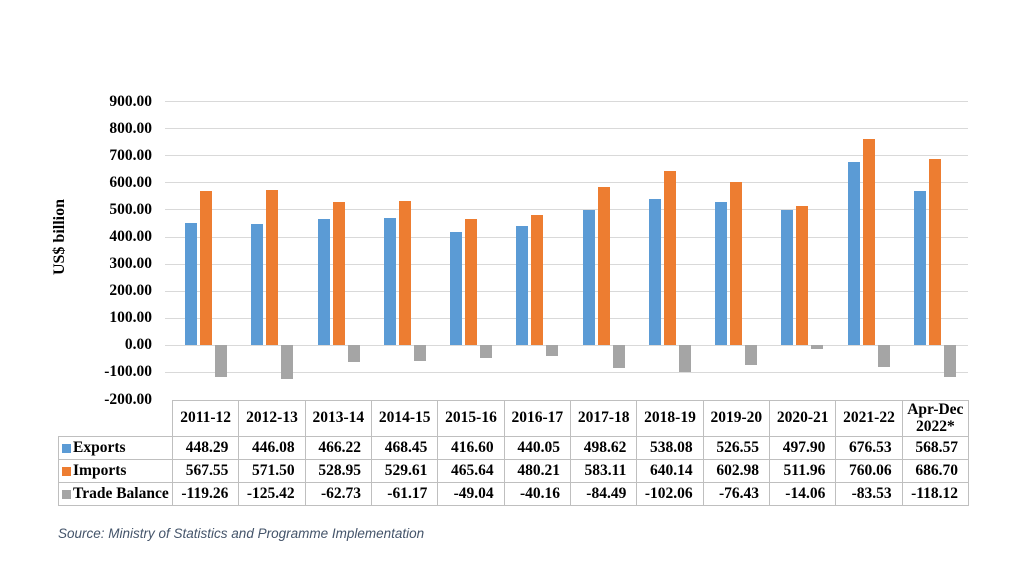  Describe the element at coordinates (566, 372) in the screenshot. I see `gridline--100` at that location.